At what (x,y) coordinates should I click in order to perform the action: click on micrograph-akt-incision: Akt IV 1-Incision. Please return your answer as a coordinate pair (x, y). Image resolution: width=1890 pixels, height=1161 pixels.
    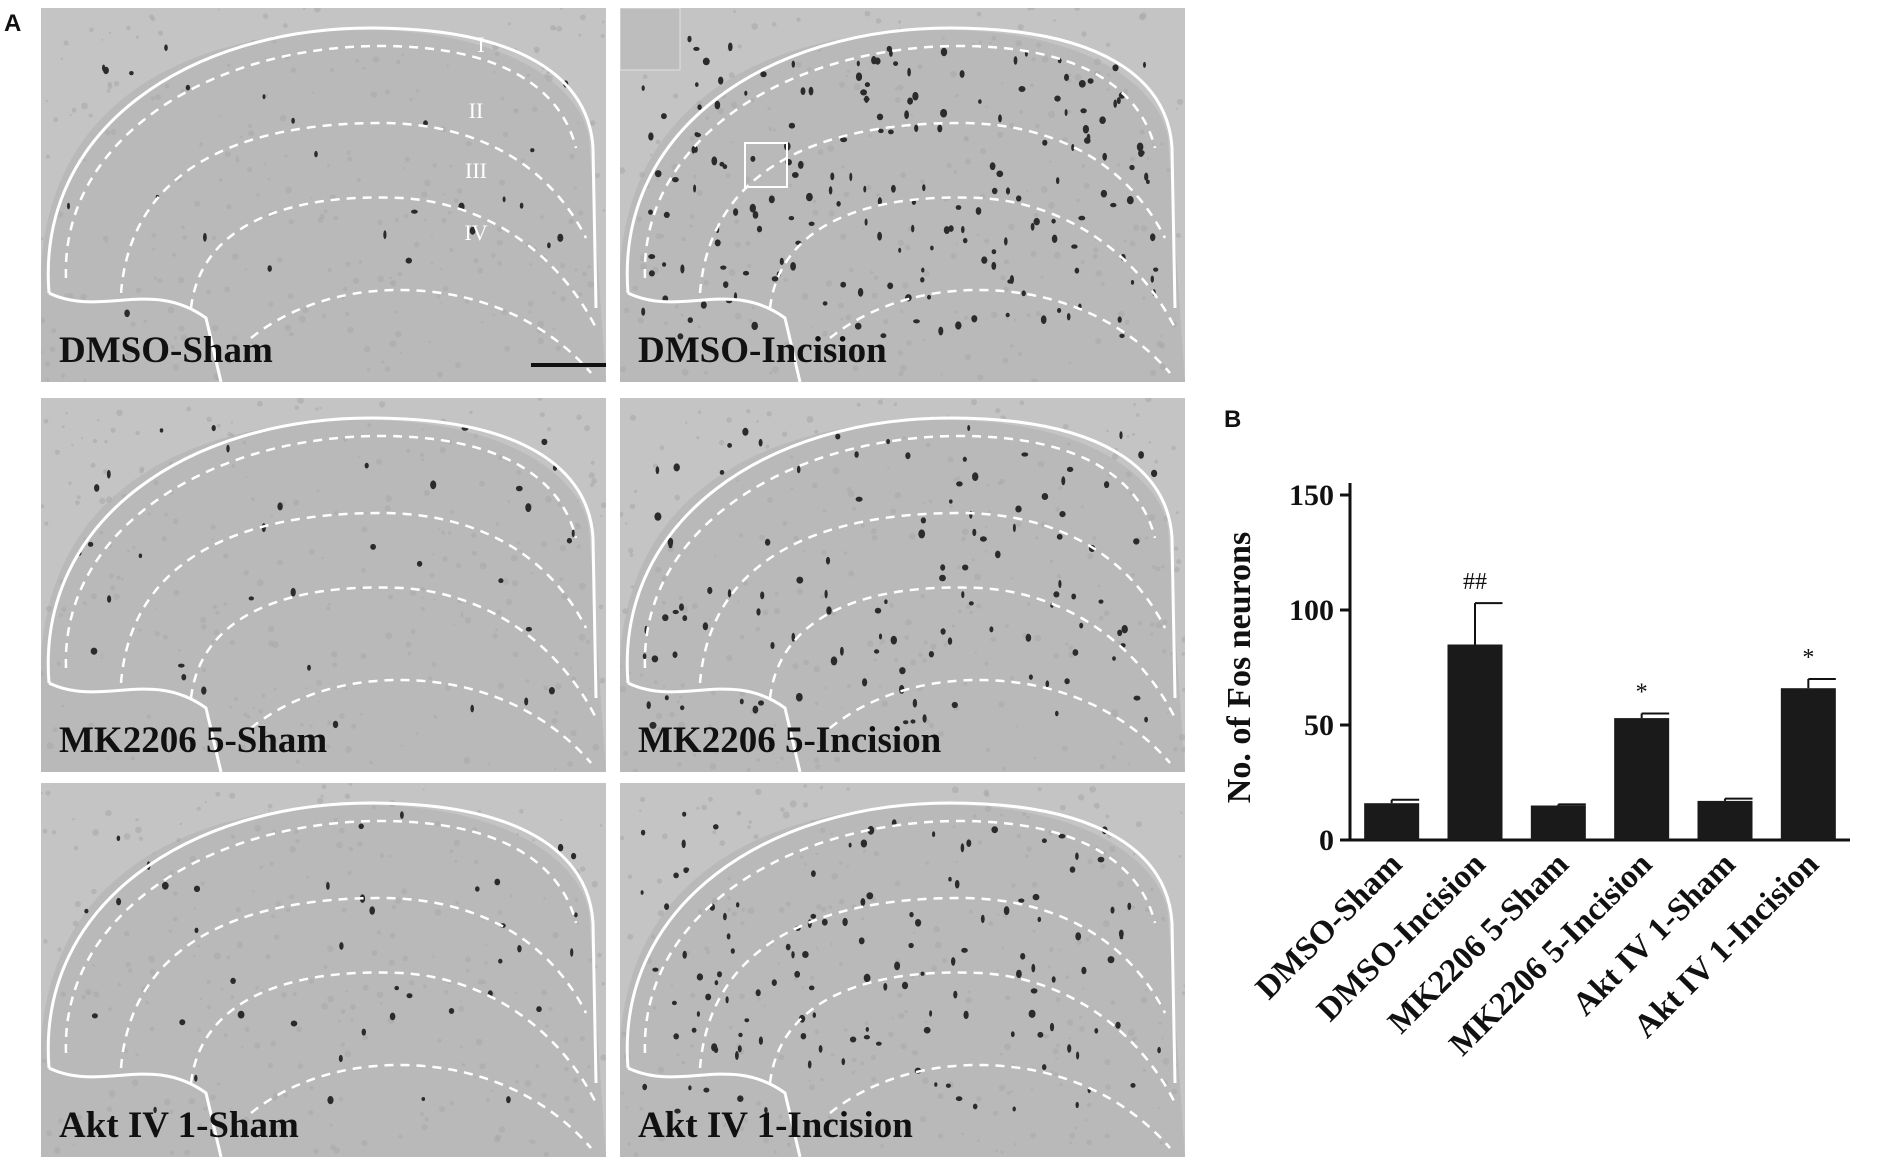
    Looking at the image, I should click on (902, 970).